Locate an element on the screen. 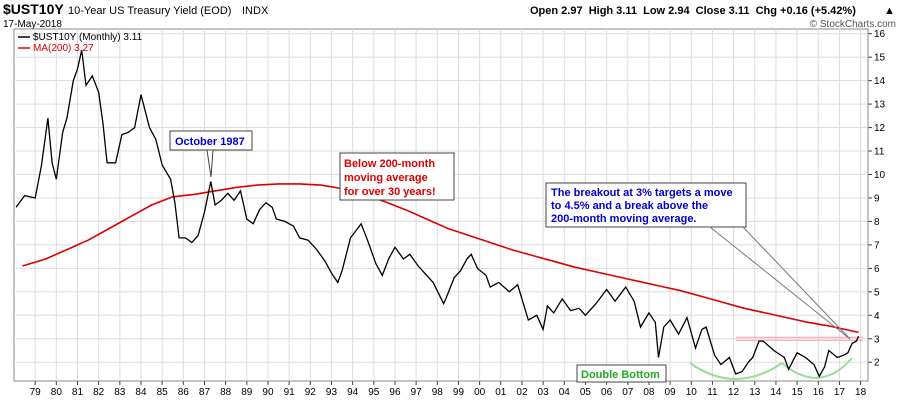  up-arrow-icon: ▲ is located at coordinates (889, 11).